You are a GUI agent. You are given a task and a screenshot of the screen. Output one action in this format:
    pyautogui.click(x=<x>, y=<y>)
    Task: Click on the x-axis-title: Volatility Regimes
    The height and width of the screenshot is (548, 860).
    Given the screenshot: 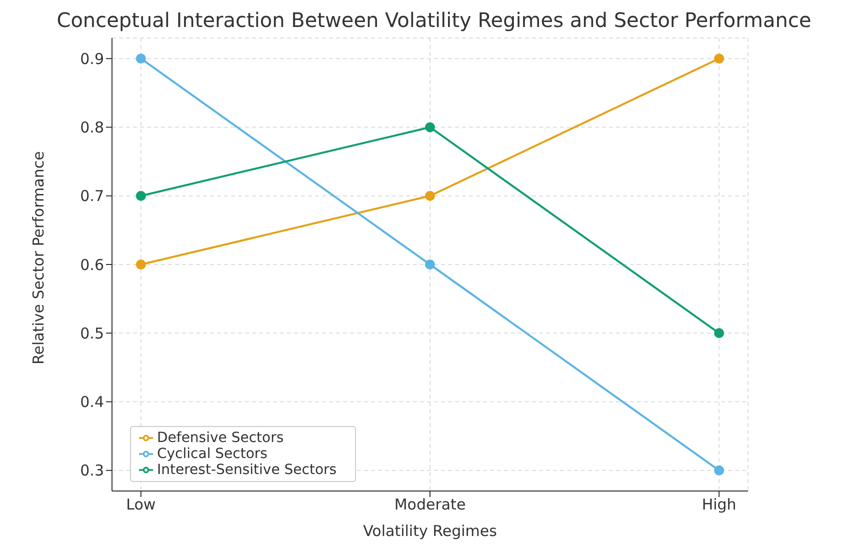 What is the action you would take?
    pyautogui.click(x=430, y=531)
    